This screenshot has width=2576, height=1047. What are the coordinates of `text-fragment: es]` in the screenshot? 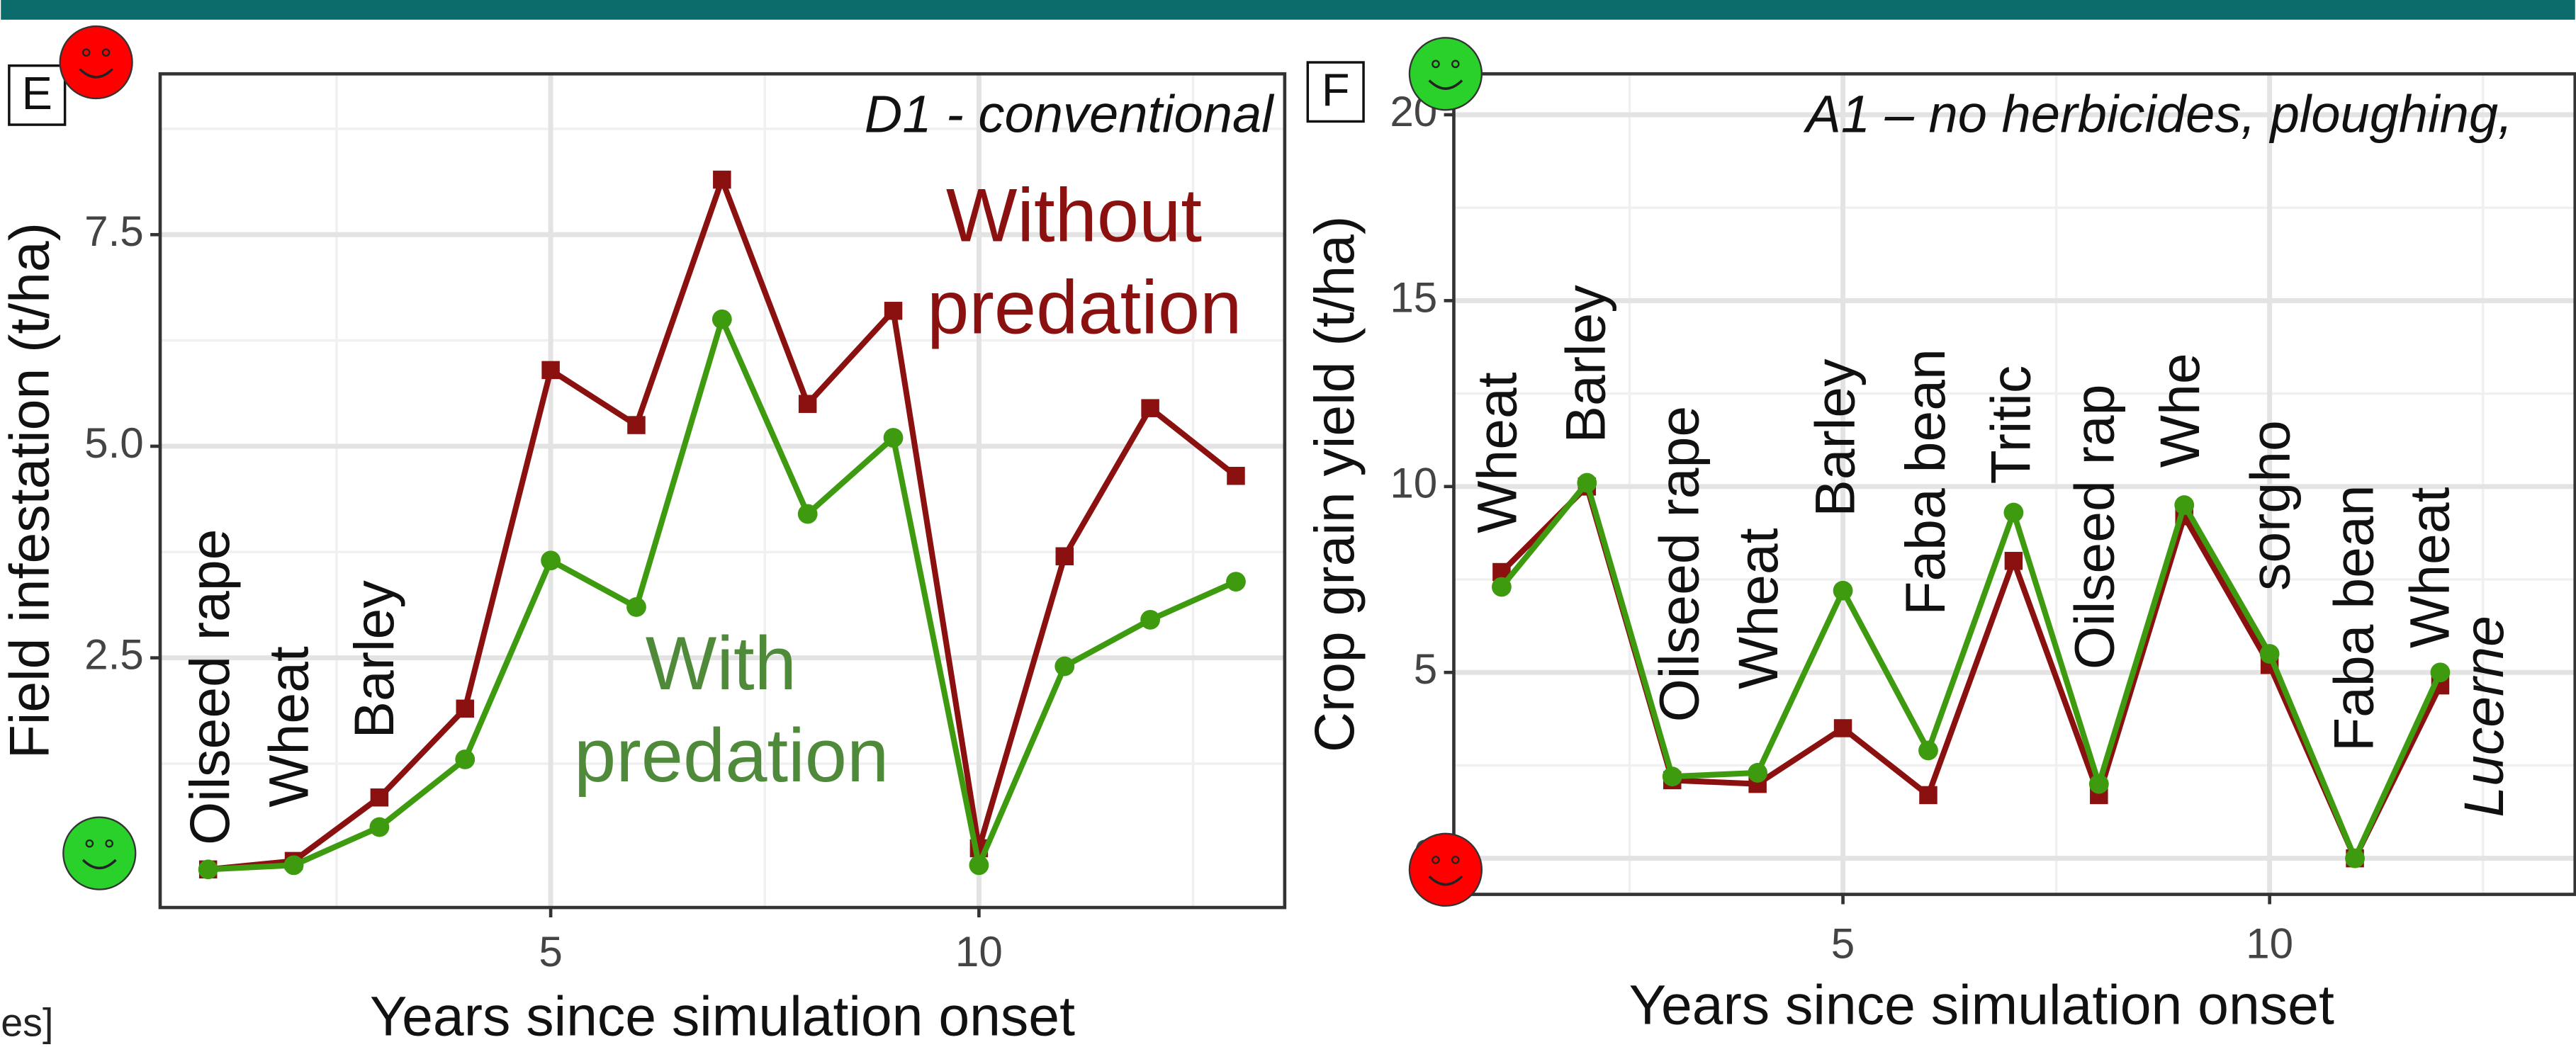 It's located at (27, 1023).